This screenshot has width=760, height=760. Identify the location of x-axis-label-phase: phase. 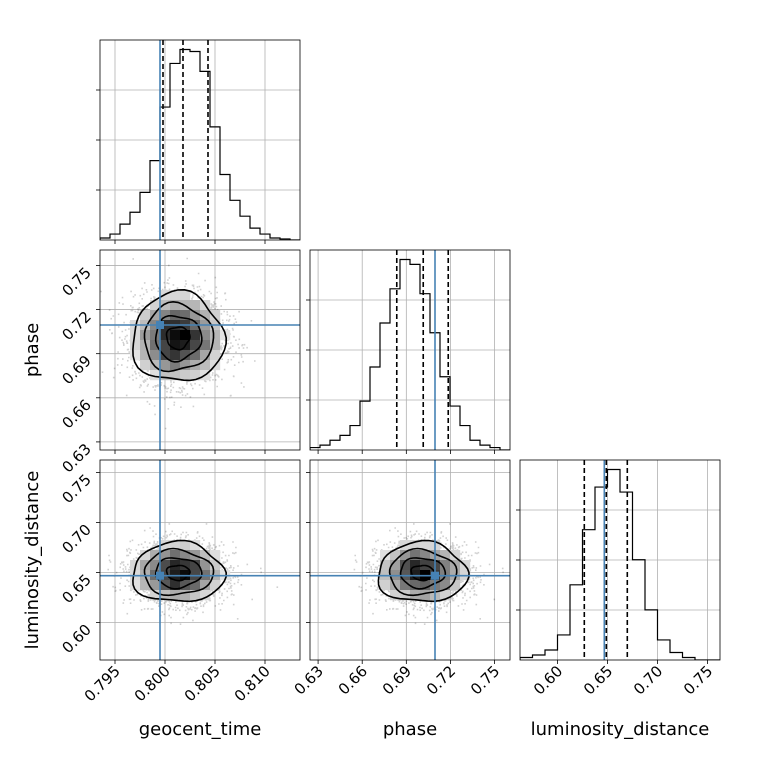
(410, 729).